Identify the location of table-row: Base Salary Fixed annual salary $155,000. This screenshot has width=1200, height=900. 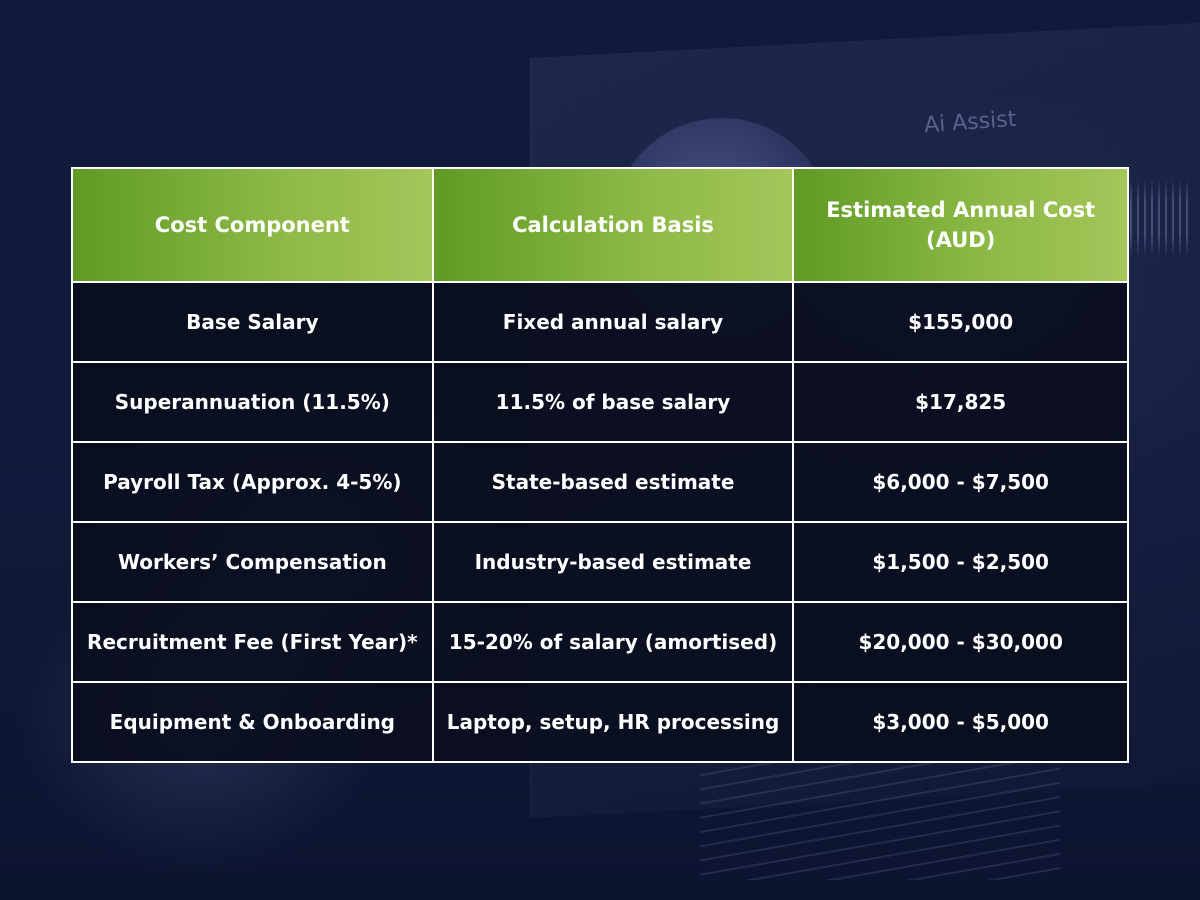
(600, 322).